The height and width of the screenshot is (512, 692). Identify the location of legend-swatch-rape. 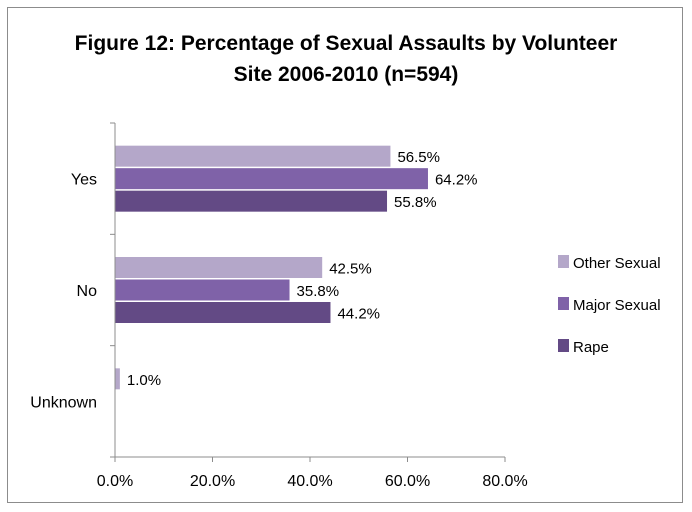
(563, 345).